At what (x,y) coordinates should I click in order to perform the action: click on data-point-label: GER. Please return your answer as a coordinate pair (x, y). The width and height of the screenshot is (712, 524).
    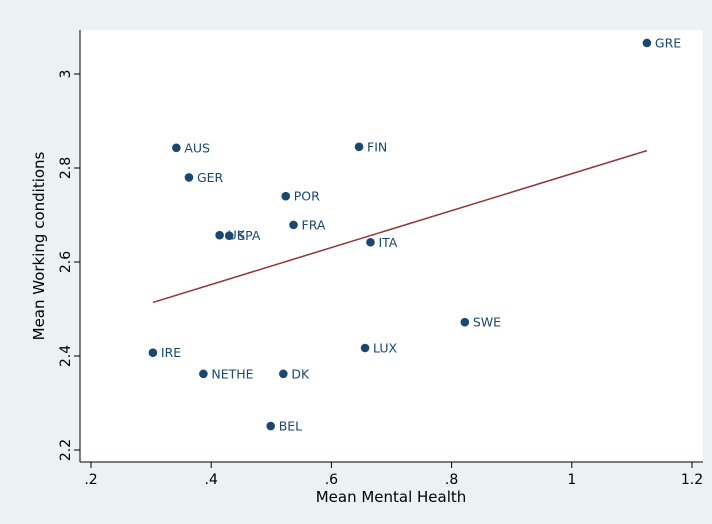
    Looking at the image, I should click on (210, 177).